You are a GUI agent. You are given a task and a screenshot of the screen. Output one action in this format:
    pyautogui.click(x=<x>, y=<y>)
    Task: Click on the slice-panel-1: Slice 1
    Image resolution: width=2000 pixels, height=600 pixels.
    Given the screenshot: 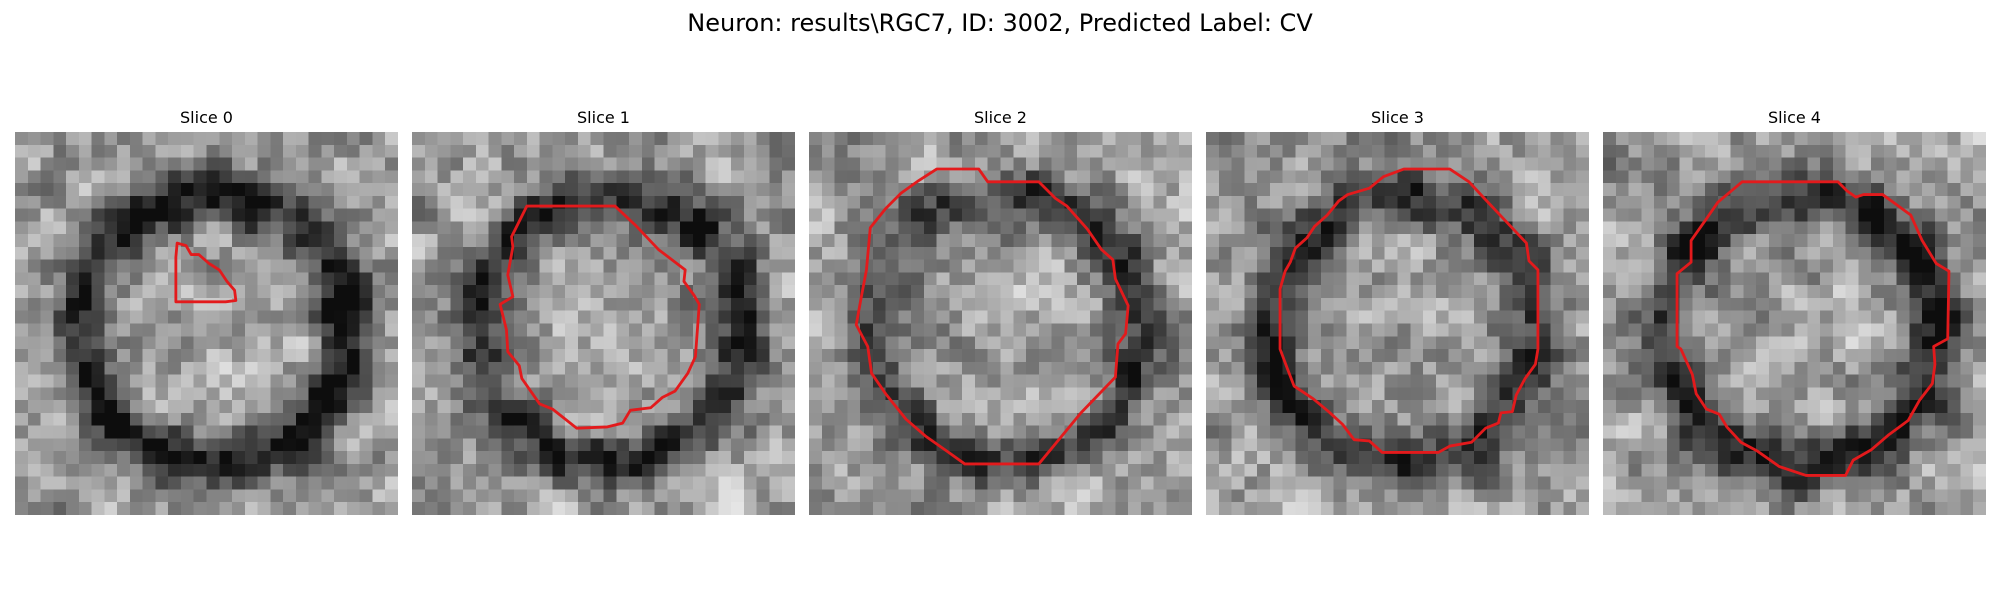 What is the action you would take?
    pyautogui.click(x=603, y=311)
    